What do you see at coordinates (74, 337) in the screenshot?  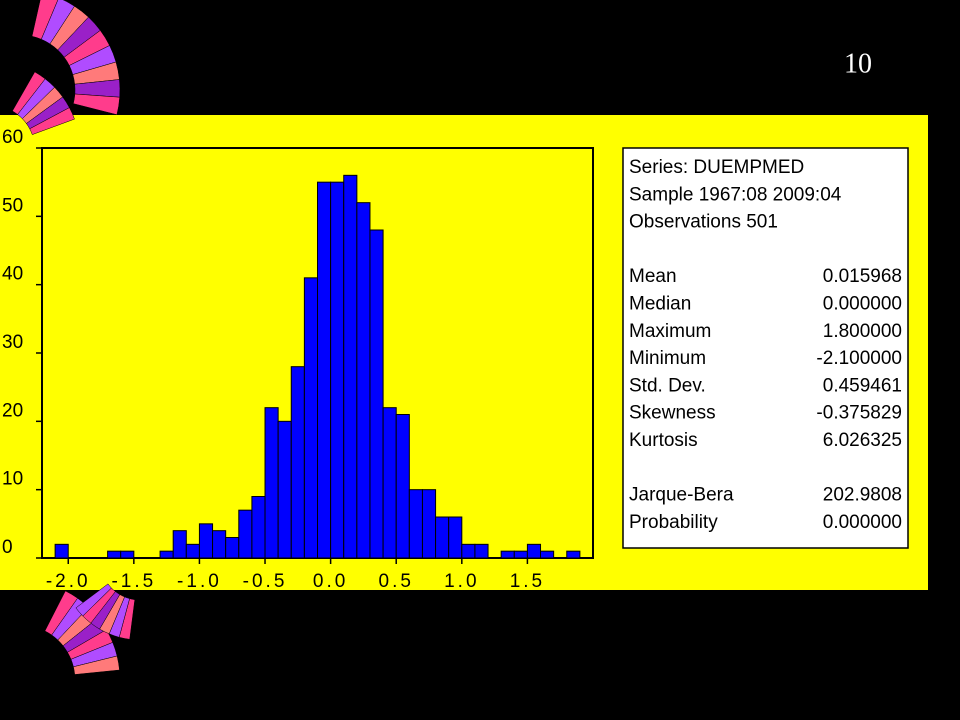 I see `decoration` at bounding box center [74, 337].